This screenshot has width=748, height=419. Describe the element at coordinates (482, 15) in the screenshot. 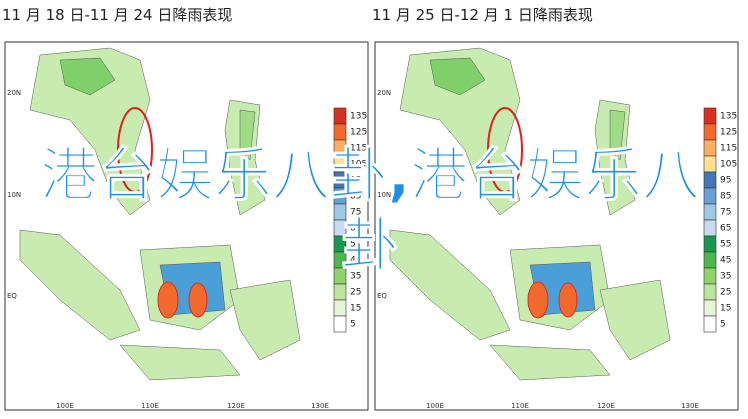

I see `panel-title: 11 月 25 日-12 月 1 日降雨表现` at that location.